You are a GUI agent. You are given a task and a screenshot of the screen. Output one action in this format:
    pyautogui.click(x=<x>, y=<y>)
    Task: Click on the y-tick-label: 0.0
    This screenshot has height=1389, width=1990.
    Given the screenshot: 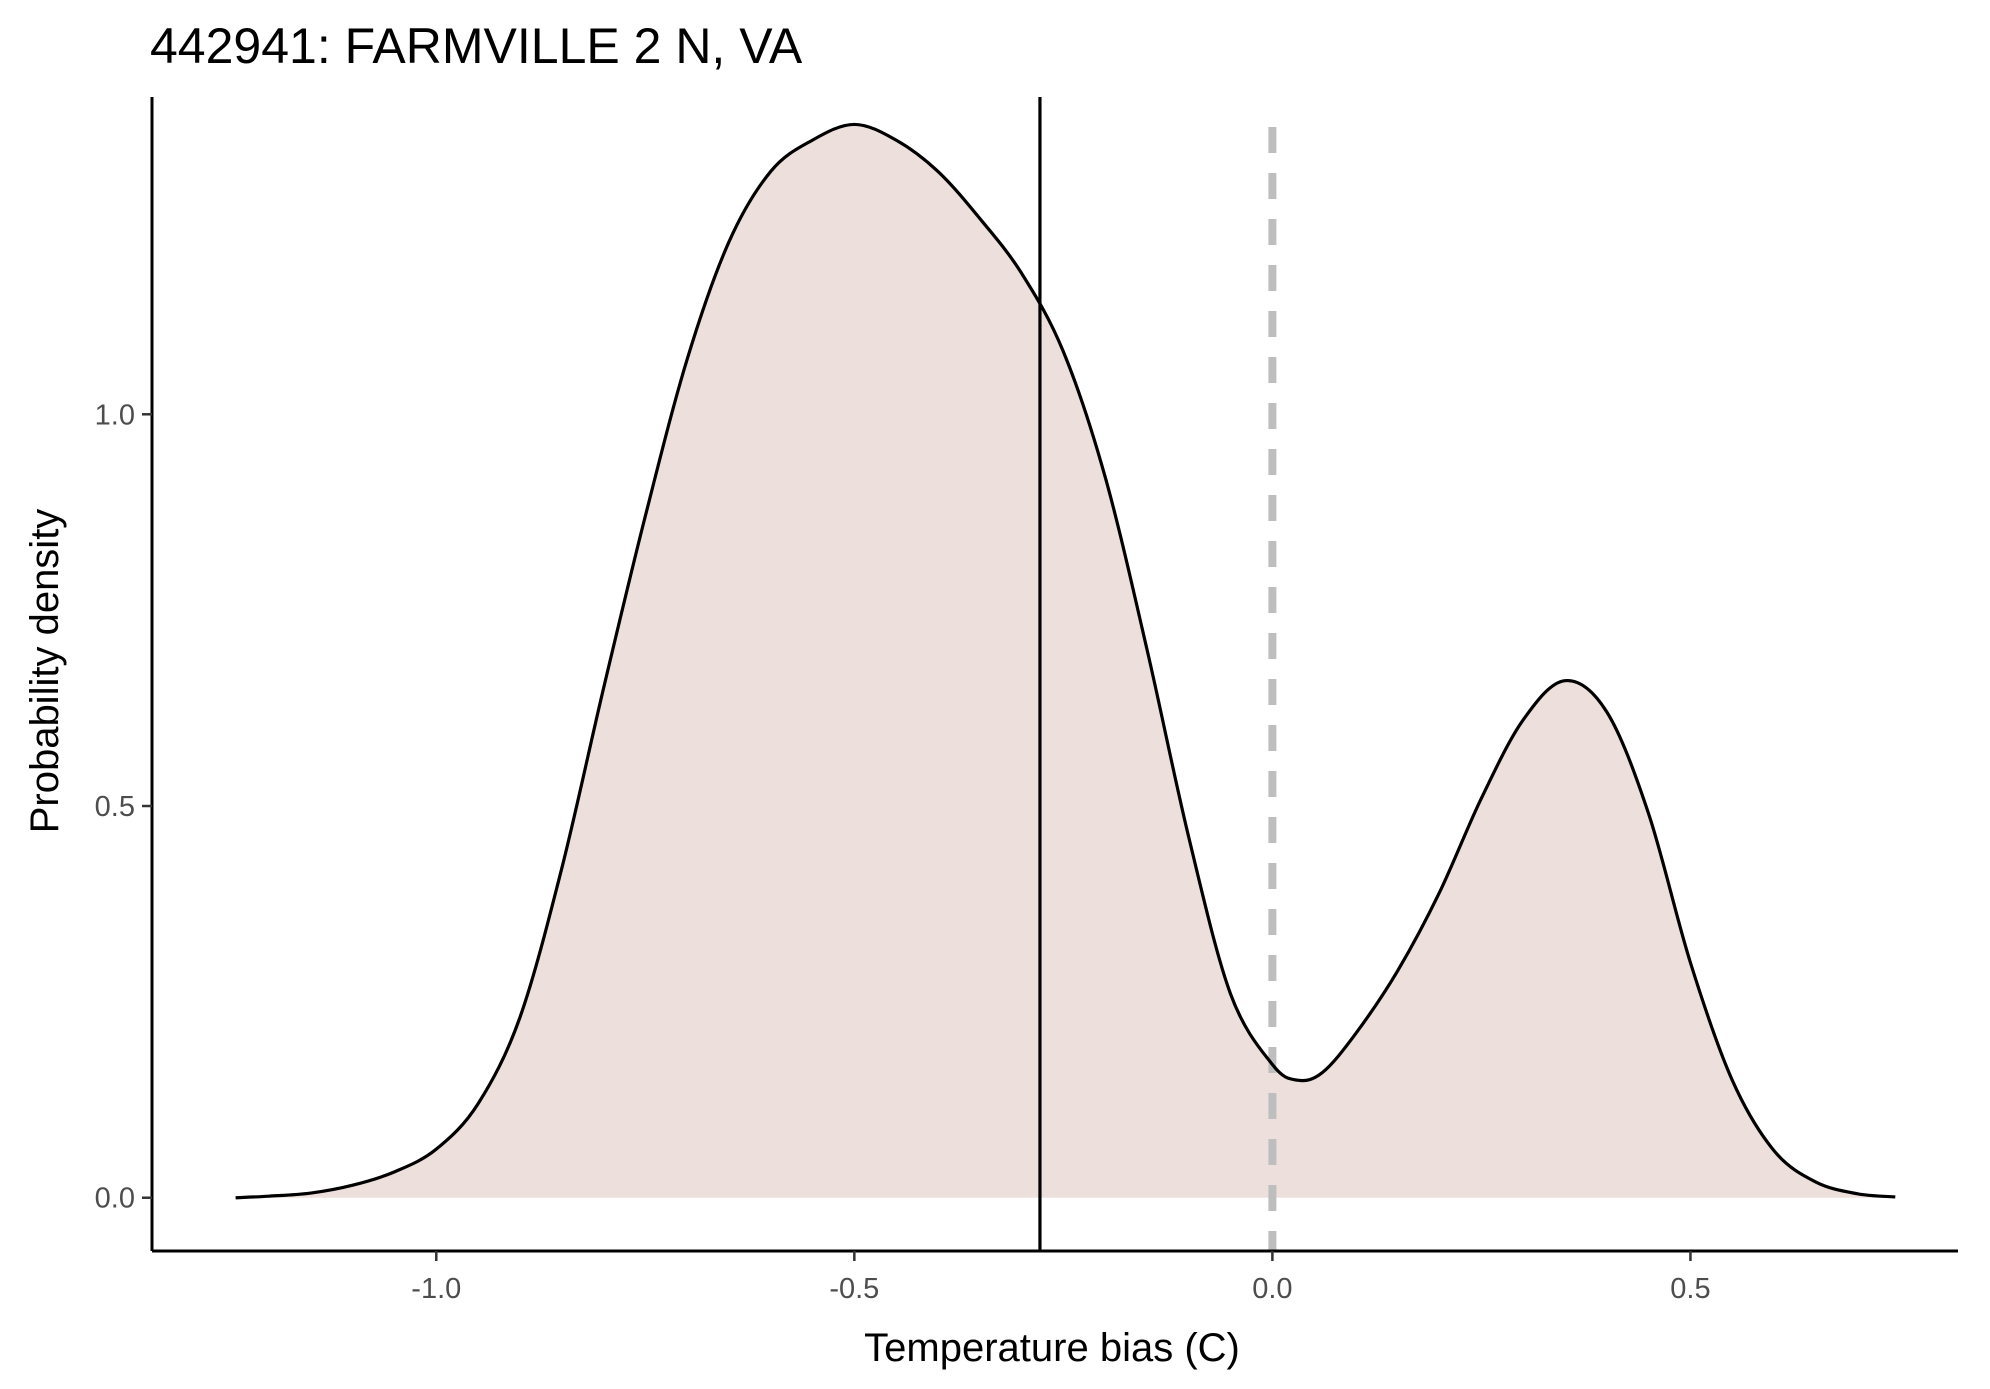 What is the action you would take?
    pyautogui.click(x=115, y=1199)
    